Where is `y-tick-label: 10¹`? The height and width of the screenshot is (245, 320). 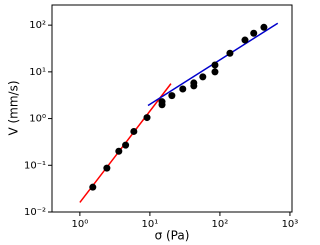 y-tick-label: 10¹ is located at coordinates (37, 72).